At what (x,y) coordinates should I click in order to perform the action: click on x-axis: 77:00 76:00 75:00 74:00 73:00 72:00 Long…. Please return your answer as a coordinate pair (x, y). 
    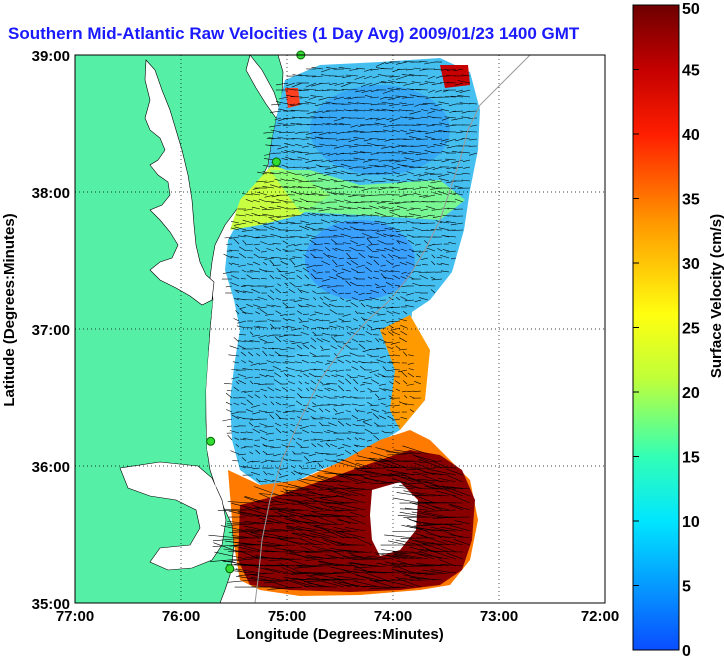
    Looking at the image, I should click on (337, 625).